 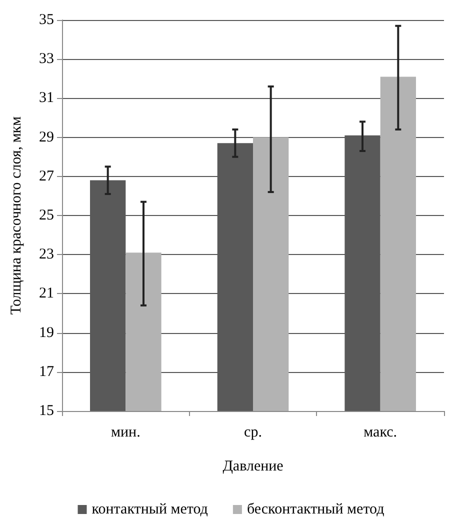 I want to click on y-axis-title: Толщина красочного слоя, мкм, so click(x=16, y=215).